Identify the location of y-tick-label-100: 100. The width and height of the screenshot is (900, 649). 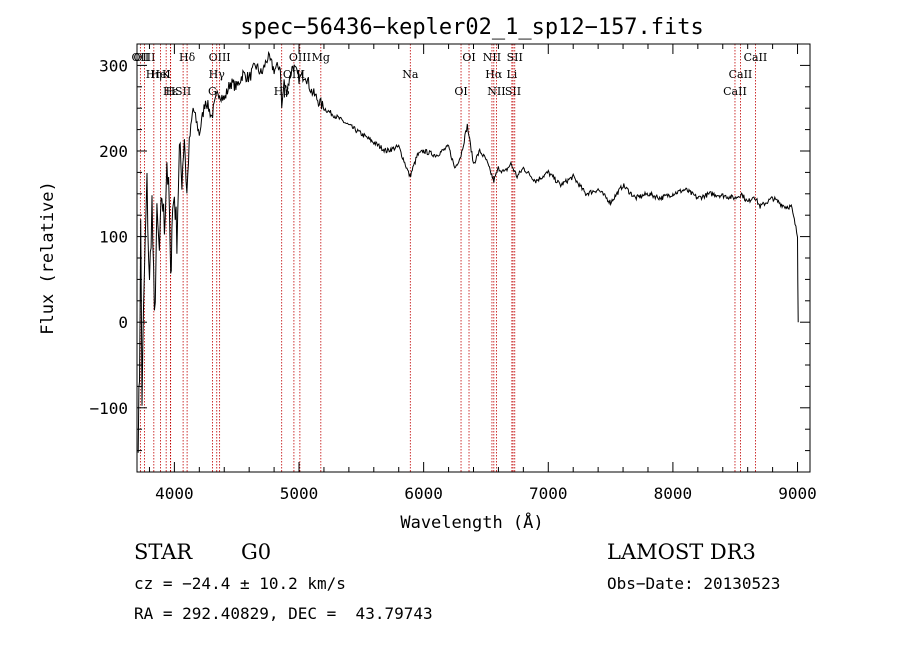
(113, 237).